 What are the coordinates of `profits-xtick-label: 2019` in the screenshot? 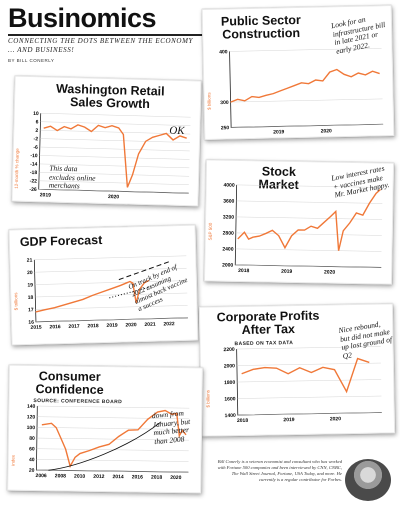 It's located at (288, 420).